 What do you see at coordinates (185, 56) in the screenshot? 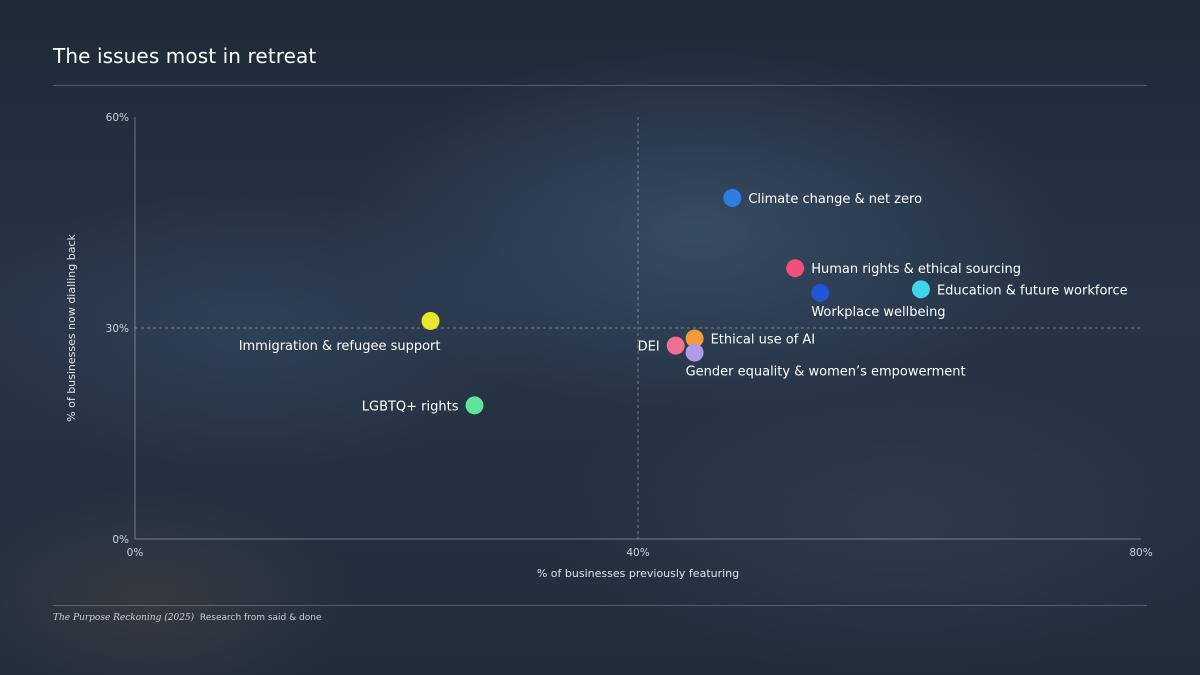
I see `chart-title: The issues most in retreat` at bounding box center [185, 56].